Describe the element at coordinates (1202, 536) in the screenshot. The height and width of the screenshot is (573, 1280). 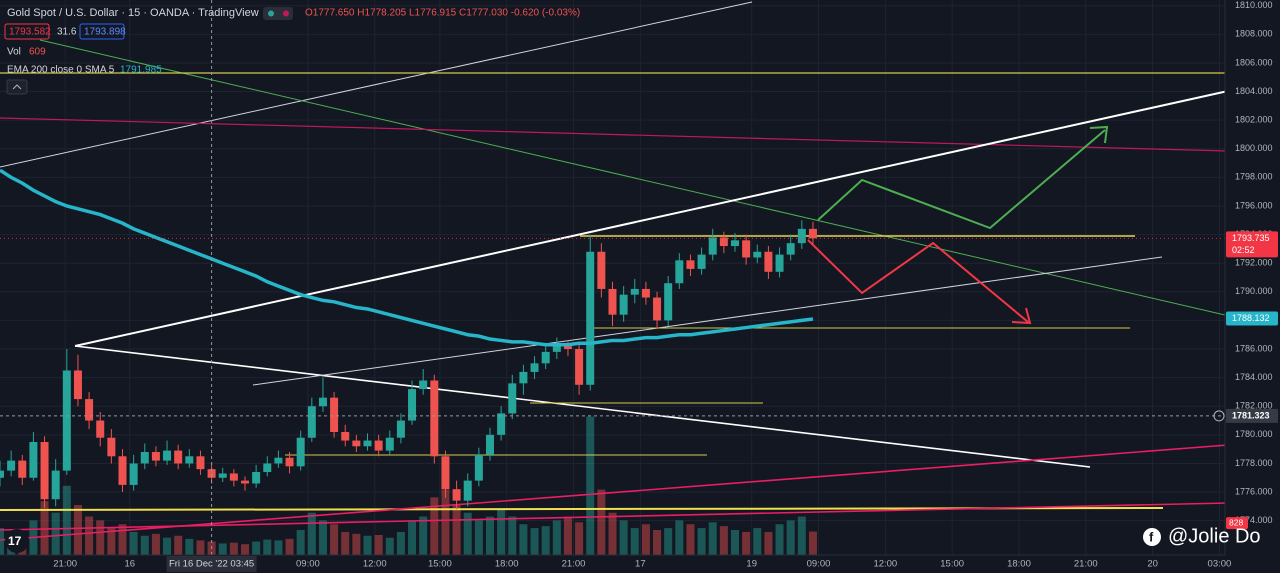
I see `watermark: f @Jolie Do` at that location.